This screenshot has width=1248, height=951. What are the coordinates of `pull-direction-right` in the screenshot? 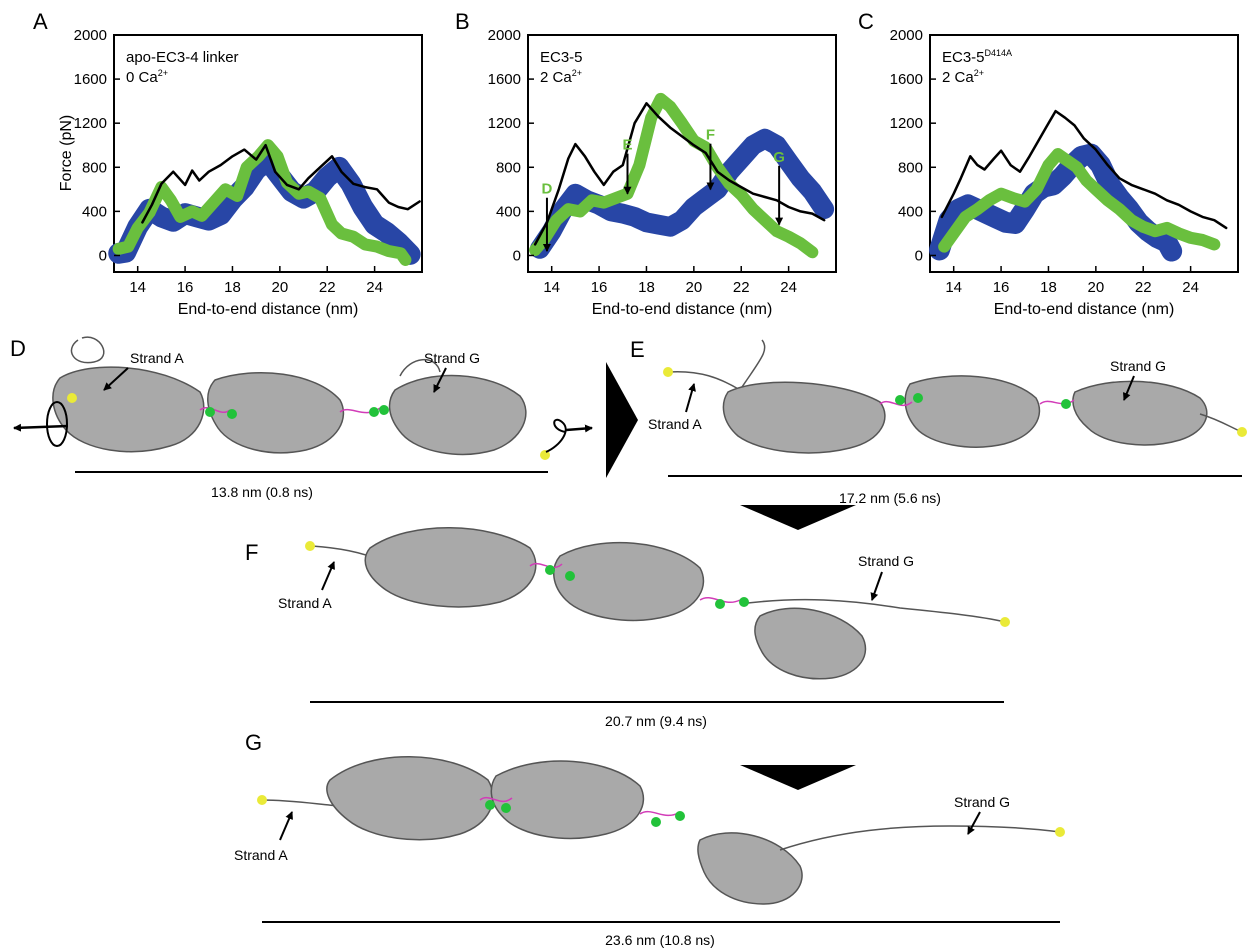 It's located at (569, 435).